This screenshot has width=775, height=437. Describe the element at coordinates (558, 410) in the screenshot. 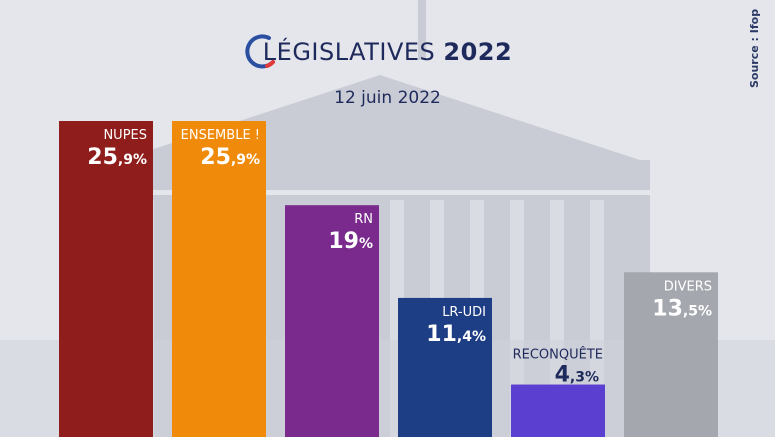

I see `bar-reconqu-te` at that location.